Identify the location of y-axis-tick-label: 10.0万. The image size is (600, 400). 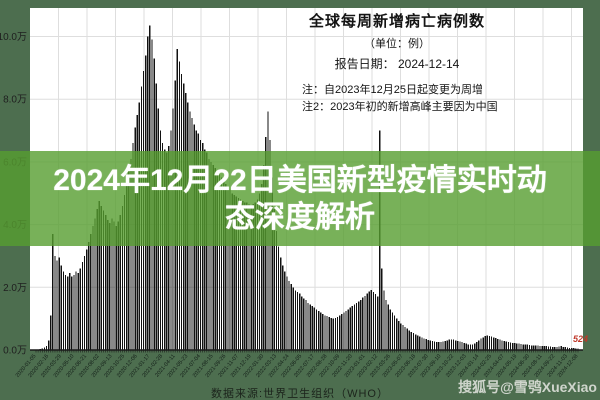
(13, 37).